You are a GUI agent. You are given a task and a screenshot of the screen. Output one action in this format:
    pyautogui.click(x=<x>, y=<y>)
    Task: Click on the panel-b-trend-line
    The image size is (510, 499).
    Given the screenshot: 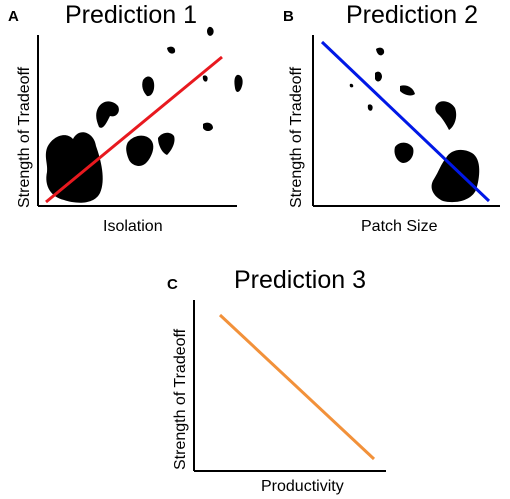 What is the action you would take?
    pyautogui.click(x=405, y=121)
    